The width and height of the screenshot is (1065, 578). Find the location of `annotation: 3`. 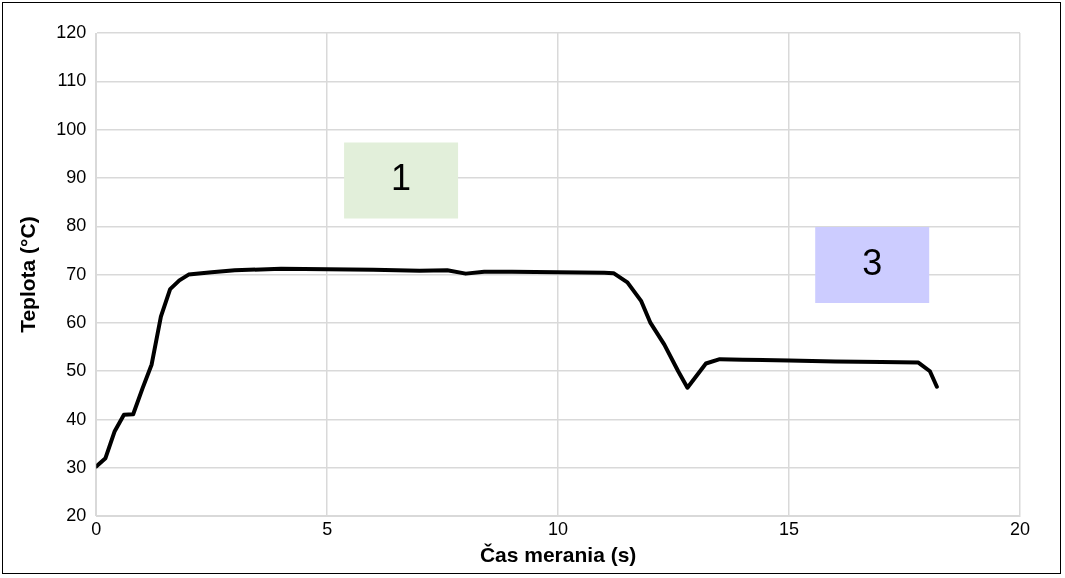

annotation: 3 is located at coordinates (872, 262).